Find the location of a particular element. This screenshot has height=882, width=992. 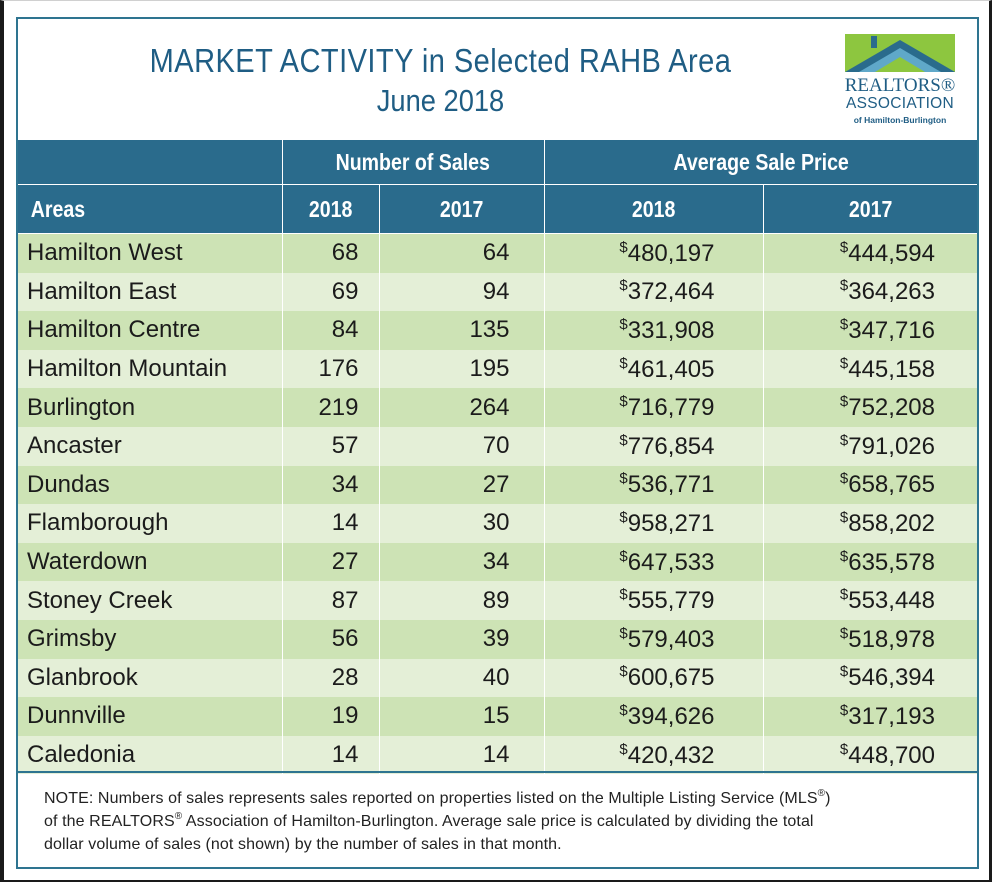

cell-value: 94 is located at coordinates (496, 291).